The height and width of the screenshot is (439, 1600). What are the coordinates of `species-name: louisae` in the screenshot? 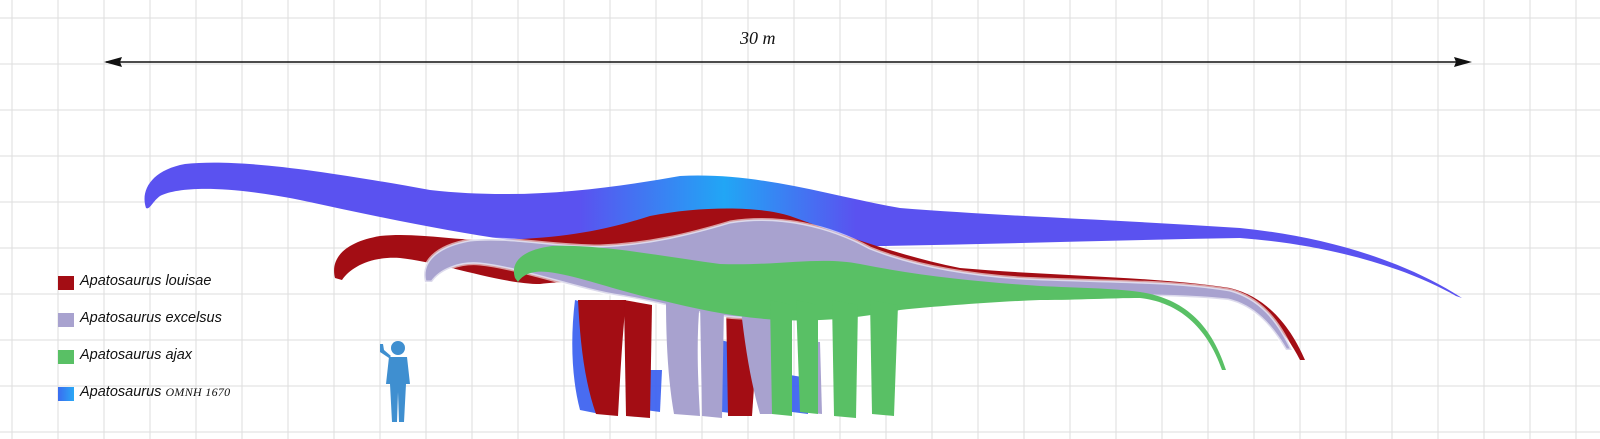 It's located at (188, 281).